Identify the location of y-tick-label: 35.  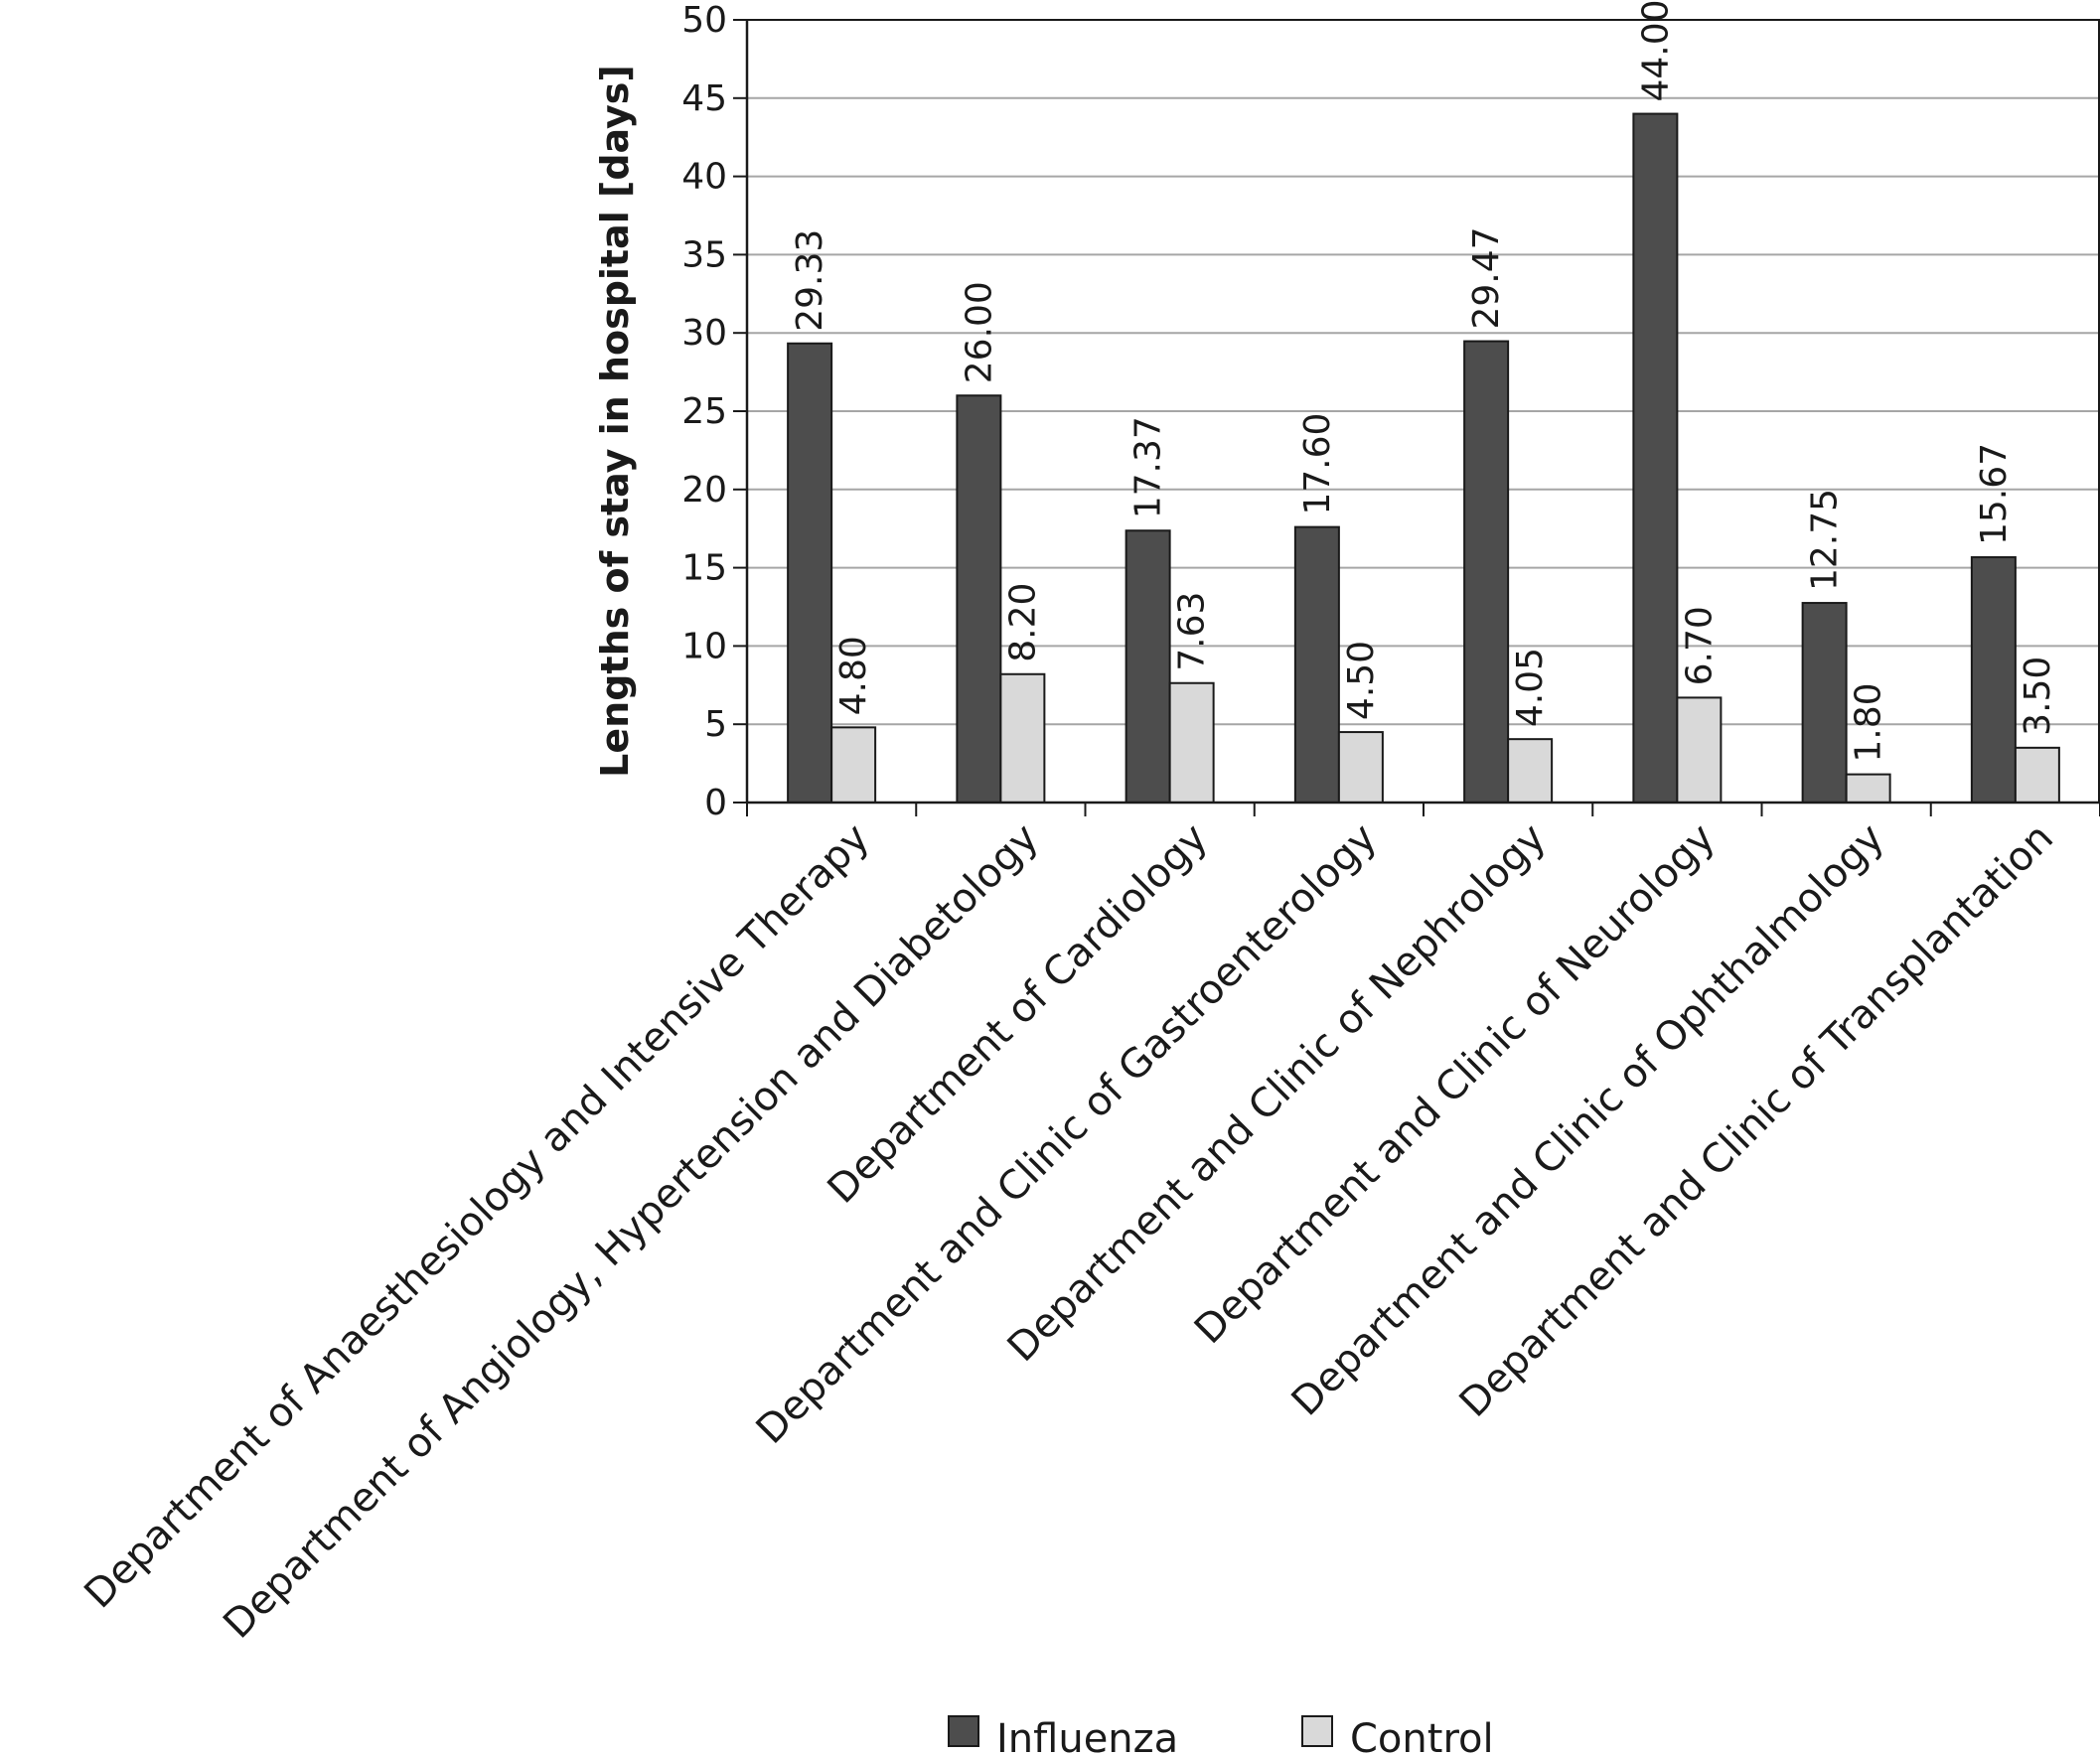
(704, 254).